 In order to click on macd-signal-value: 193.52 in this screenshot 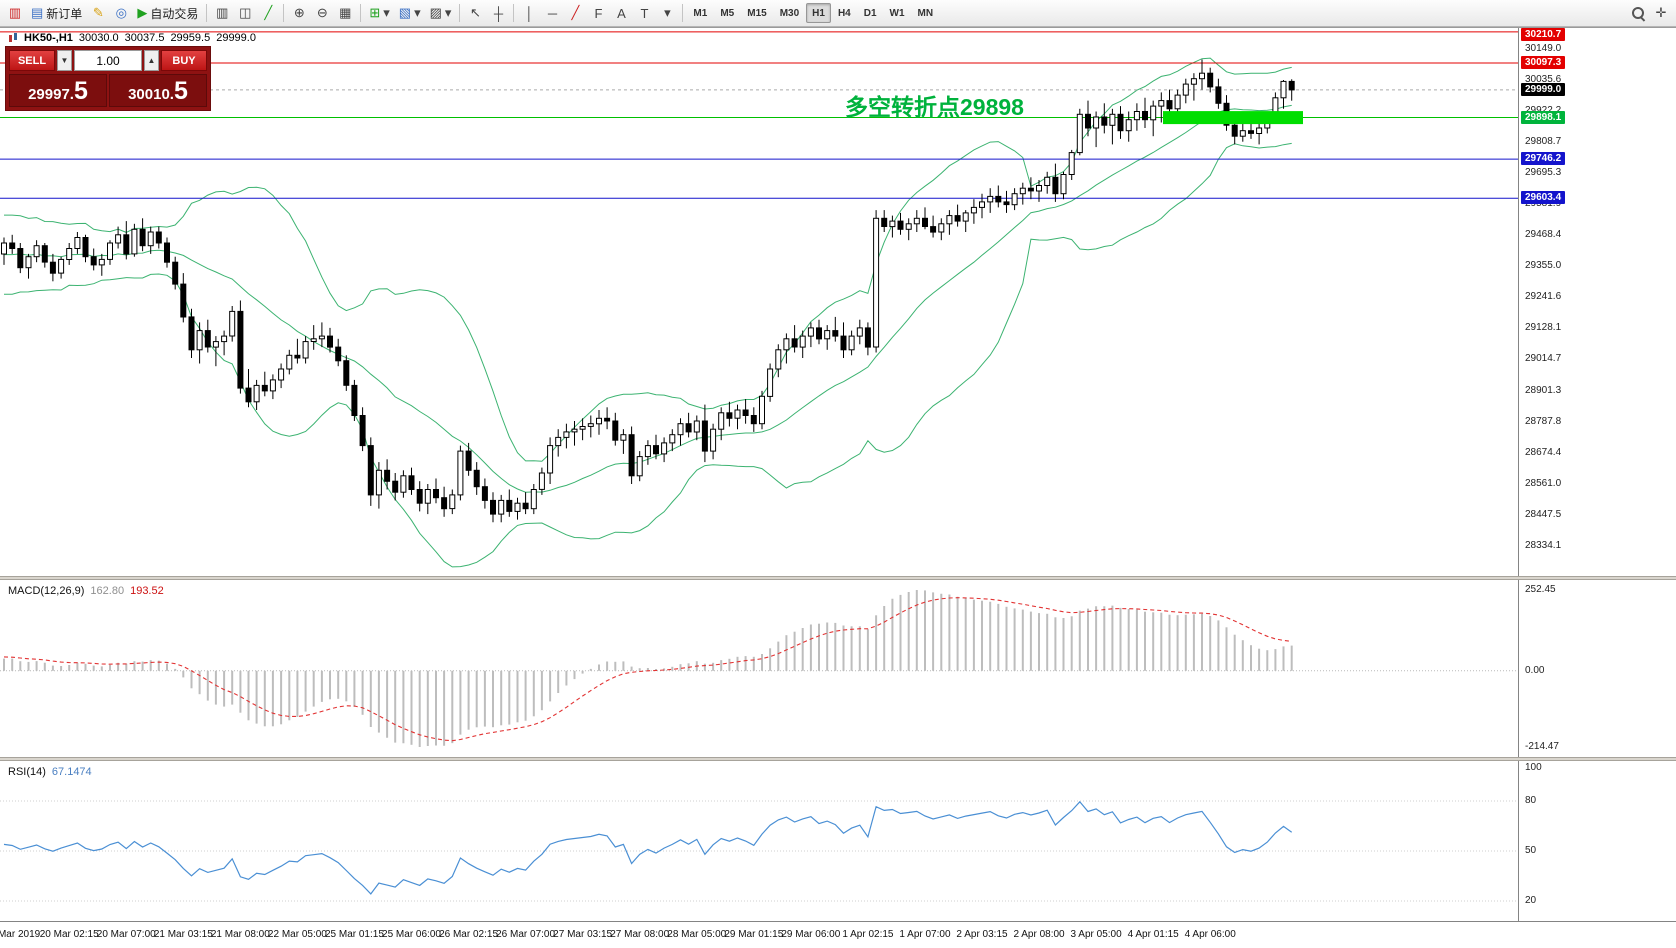, I will do `click(147, 591)`.